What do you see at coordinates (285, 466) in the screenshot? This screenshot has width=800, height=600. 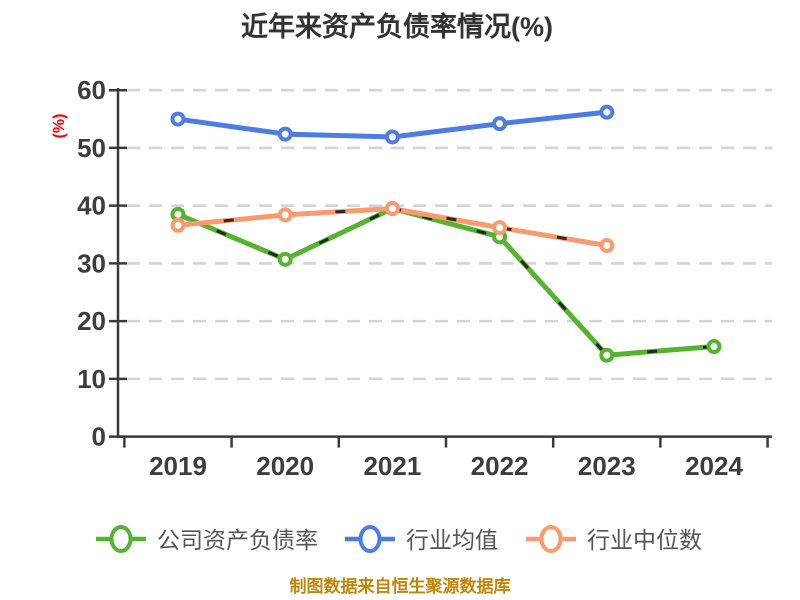 I see `x-tick-label: 2020` at bounding box center [285, 466].